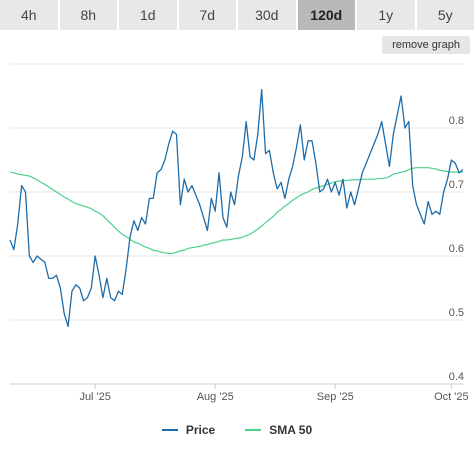 This screenshot has height=455, width=474. I want to click on tab-1d: 1d, so click(148, 15).